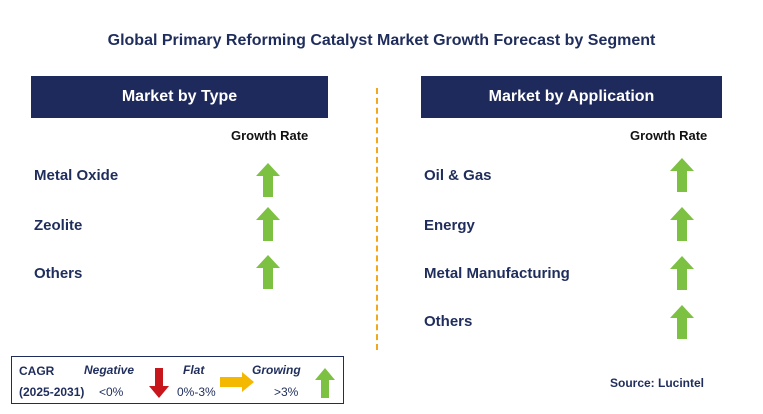  I want to click on application-row-label: Metal Manufacturing, so click(497, 273).